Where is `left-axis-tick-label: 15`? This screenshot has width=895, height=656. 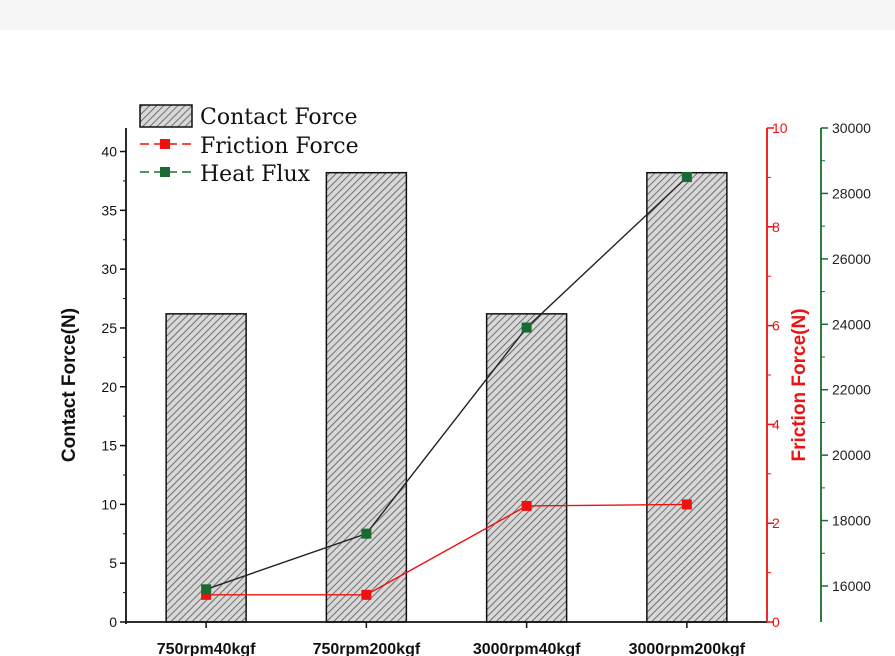 left-axis-tick-label: 15 is located at coordinates (109, 446).